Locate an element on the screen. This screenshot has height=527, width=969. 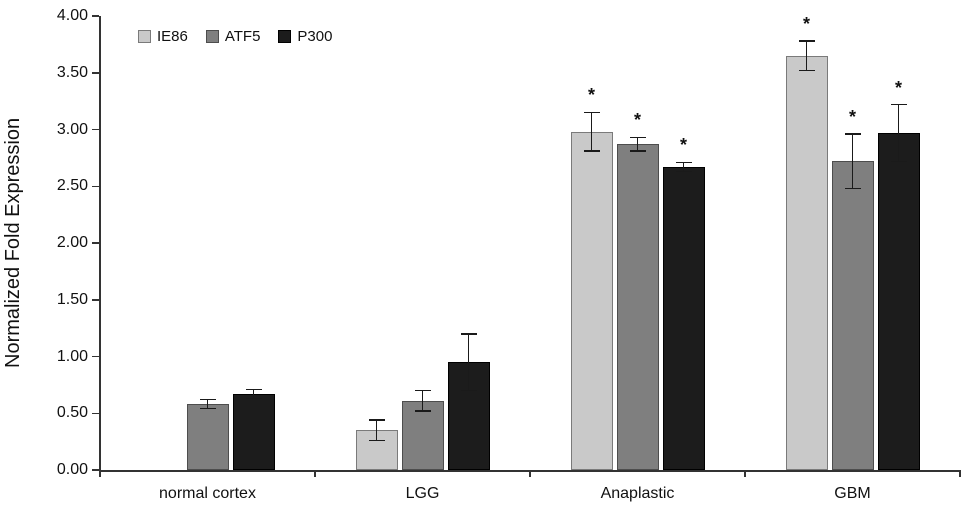
y-tick-label: 2.00 is located at coordinates (72, 242).